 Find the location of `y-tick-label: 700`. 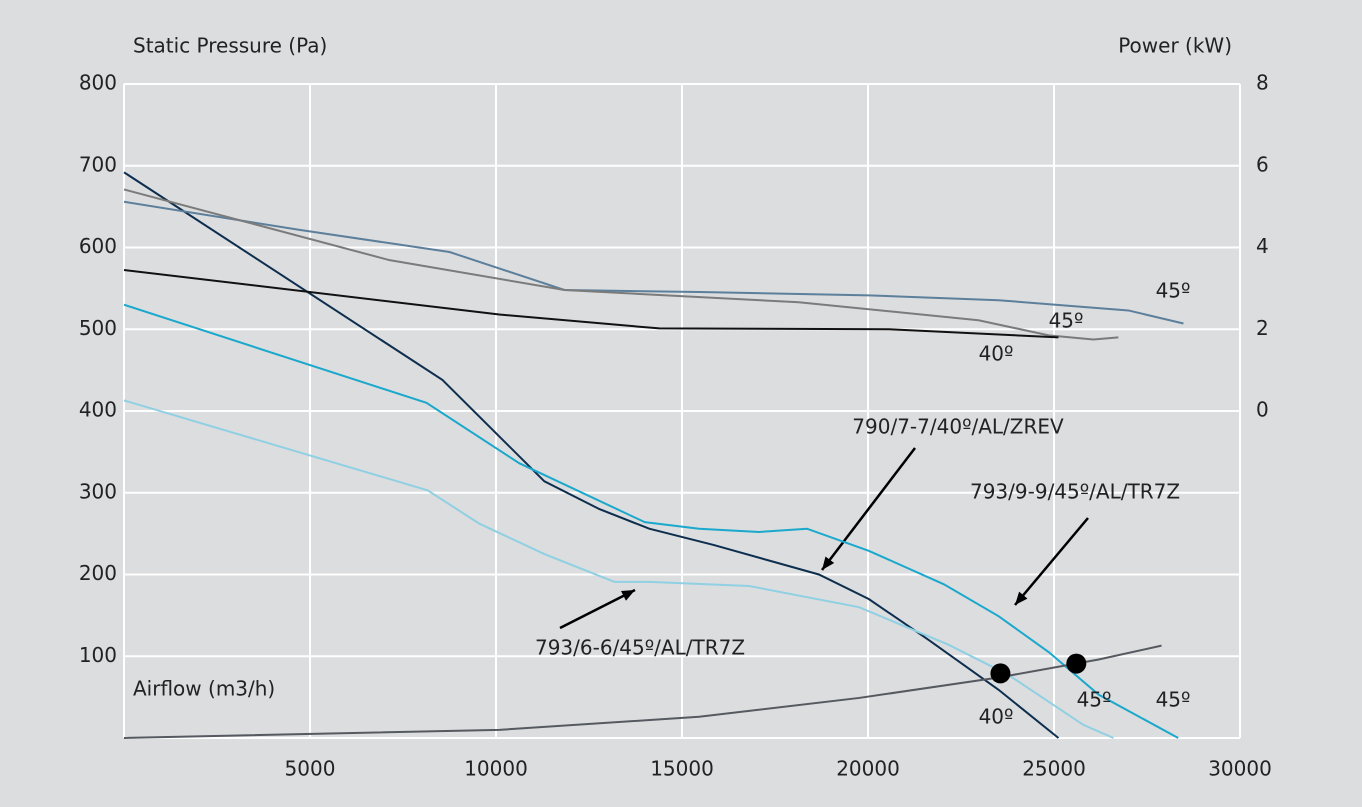

y-tick-label: 700 is located at coordinates (98, 164).